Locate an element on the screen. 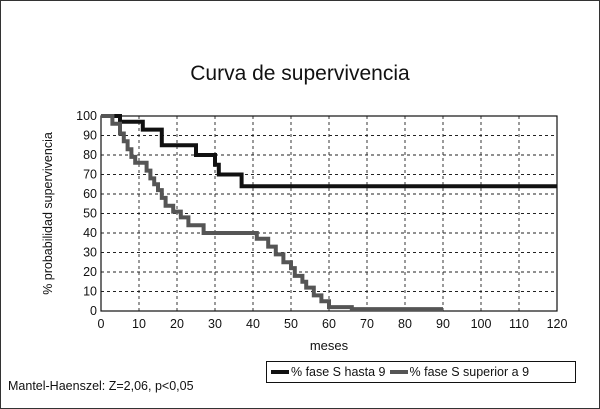  x-tick-label-60: 60 is located at coordinates (329, 324).